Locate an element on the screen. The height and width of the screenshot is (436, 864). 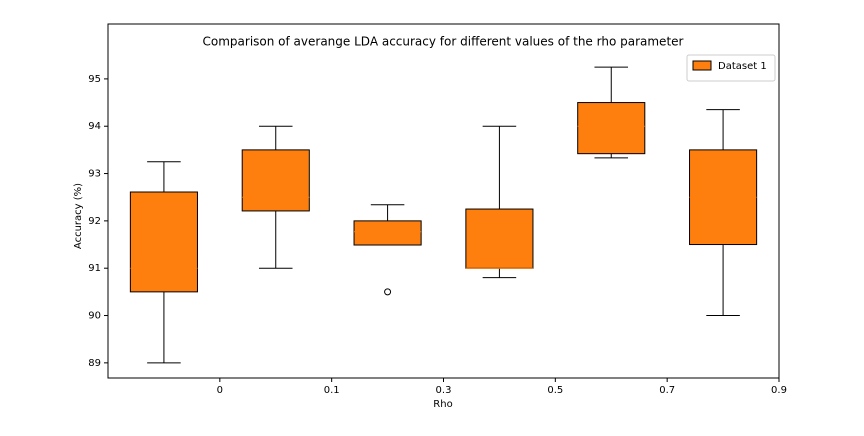
x-tick-label: 0.1 is located at coordinates (332, 390).